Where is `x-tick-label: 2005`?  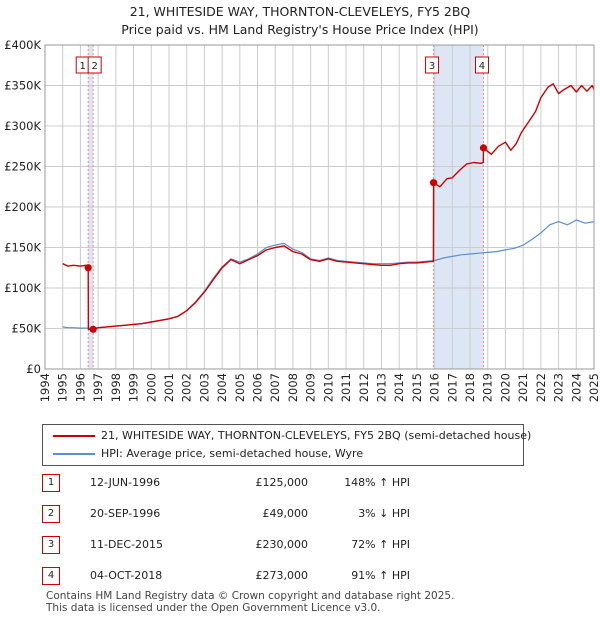
x-tick-label: 2005 is located at coordinates (240, 387).